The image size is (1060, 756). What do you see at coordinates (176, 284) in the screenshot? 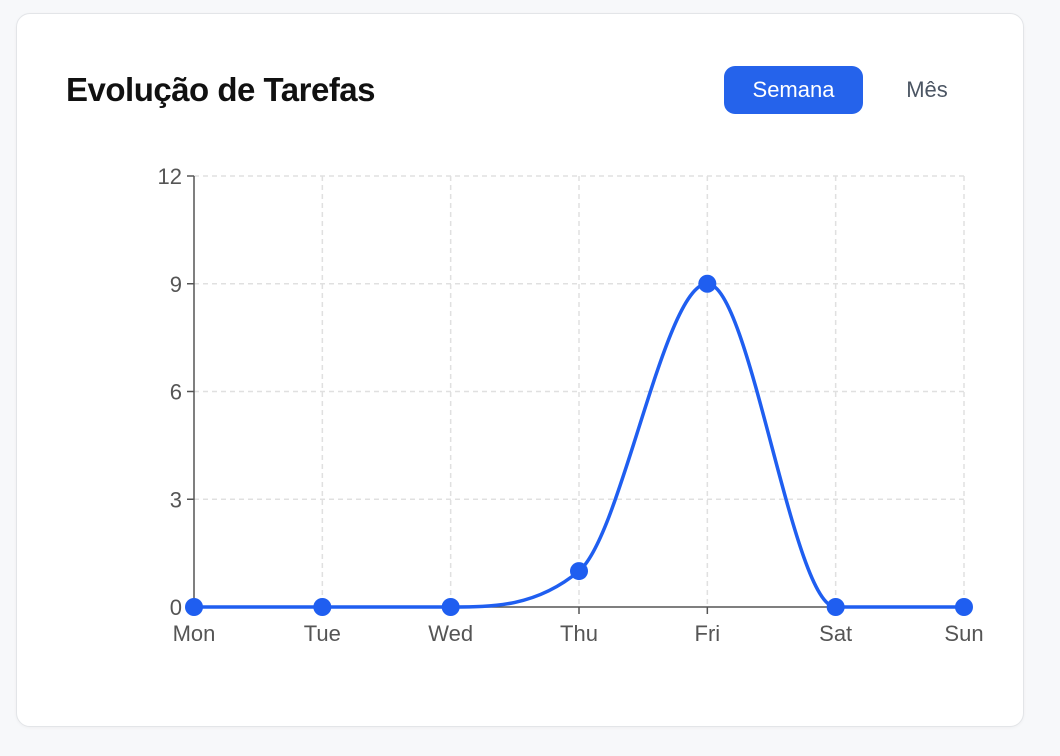
I see `y-tick-label: 9` at bounding box center [176, 284].